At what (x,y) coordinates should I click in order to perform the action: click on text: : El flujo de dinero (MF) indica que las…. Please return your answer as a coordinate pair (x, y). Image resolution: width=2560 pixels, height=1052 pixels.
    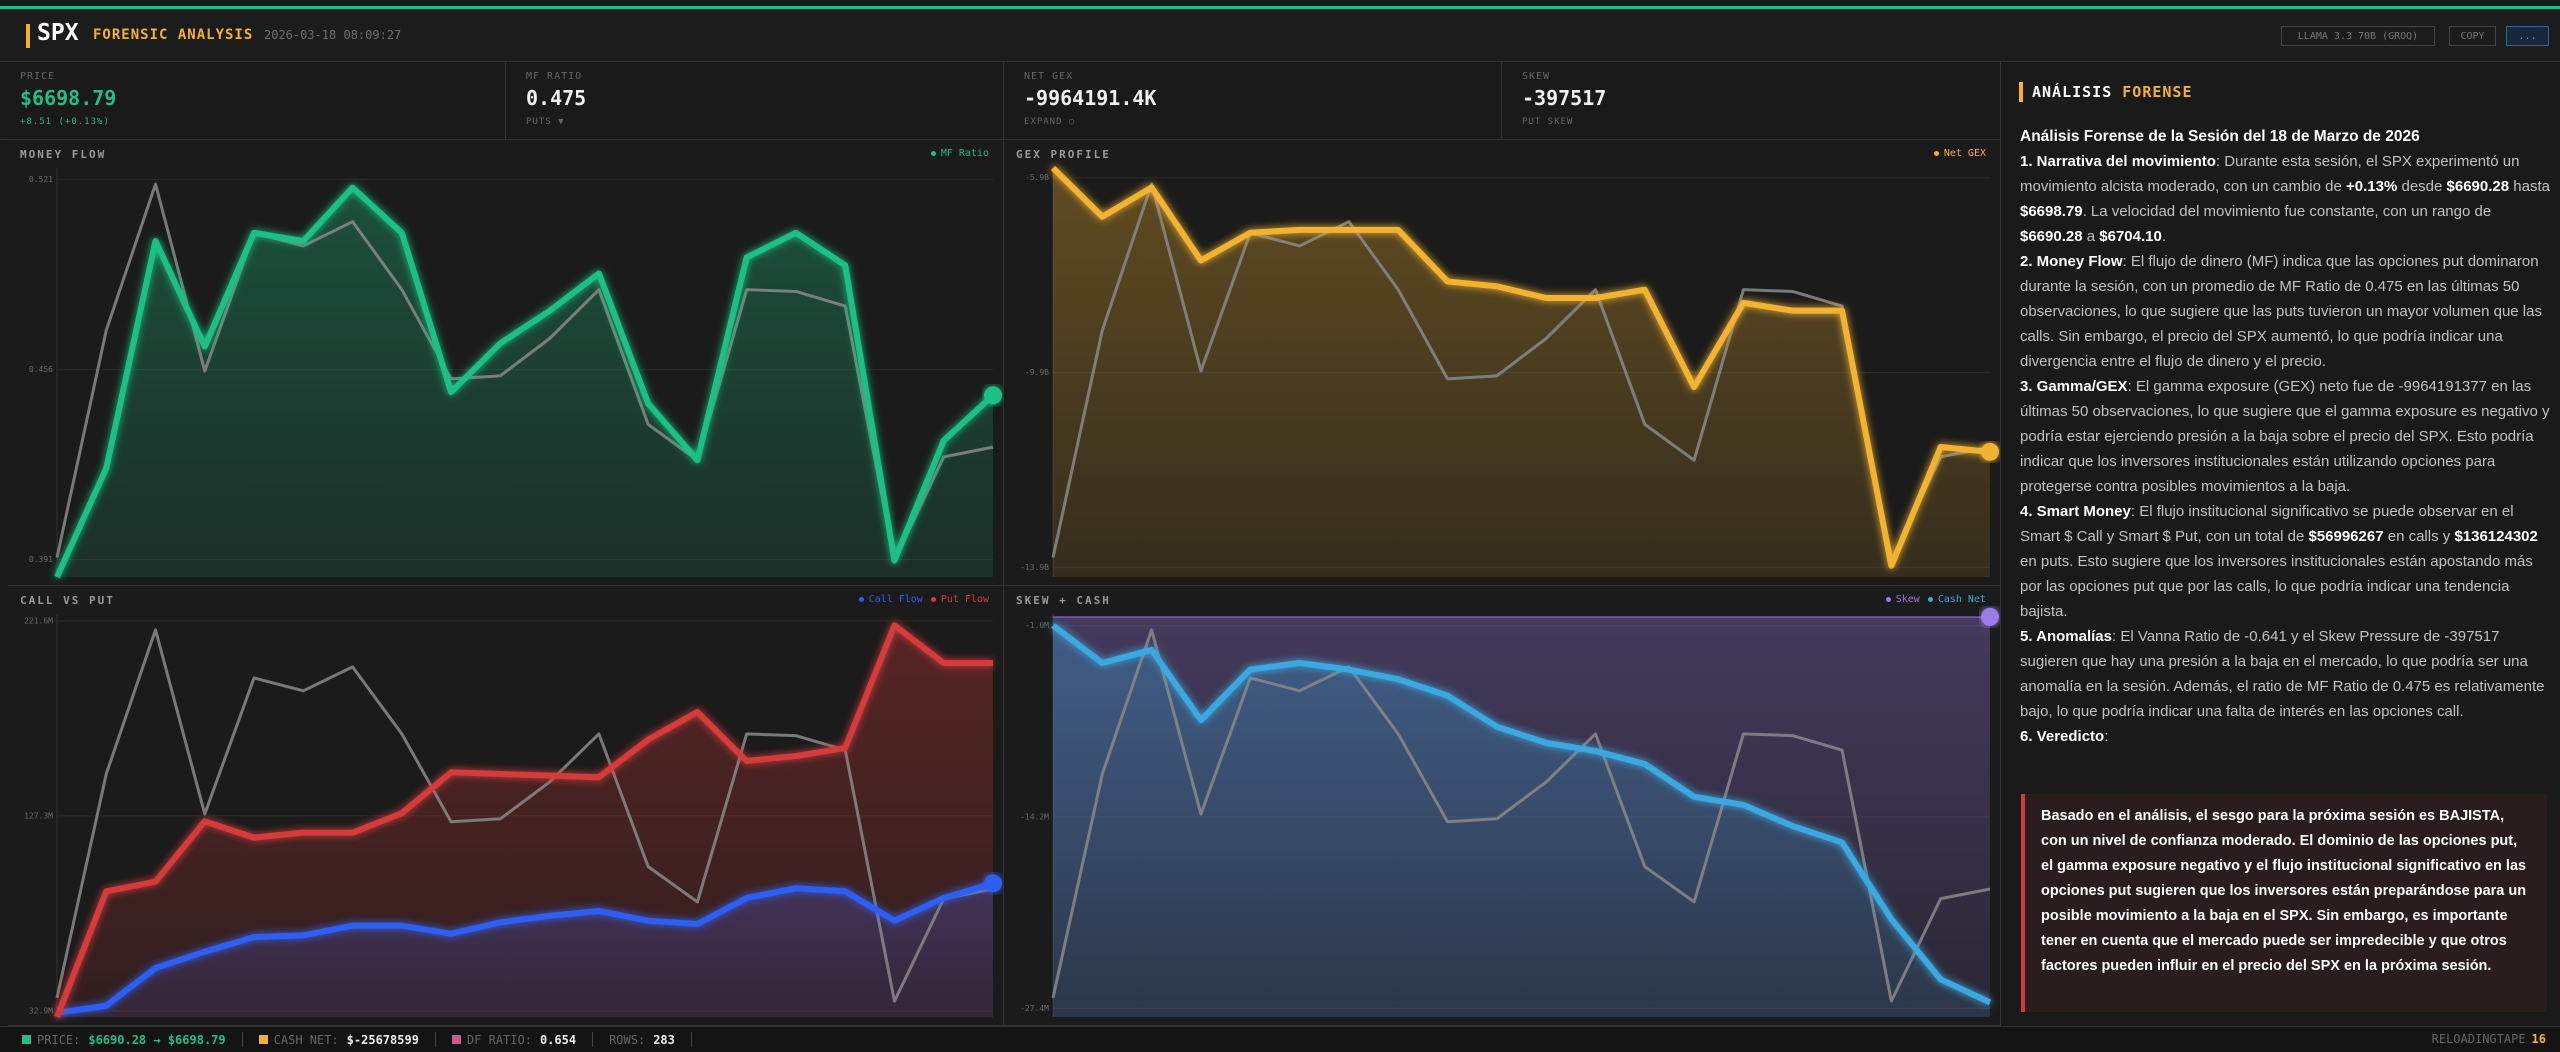
    Looking at the image, I should click on (2281, 311).